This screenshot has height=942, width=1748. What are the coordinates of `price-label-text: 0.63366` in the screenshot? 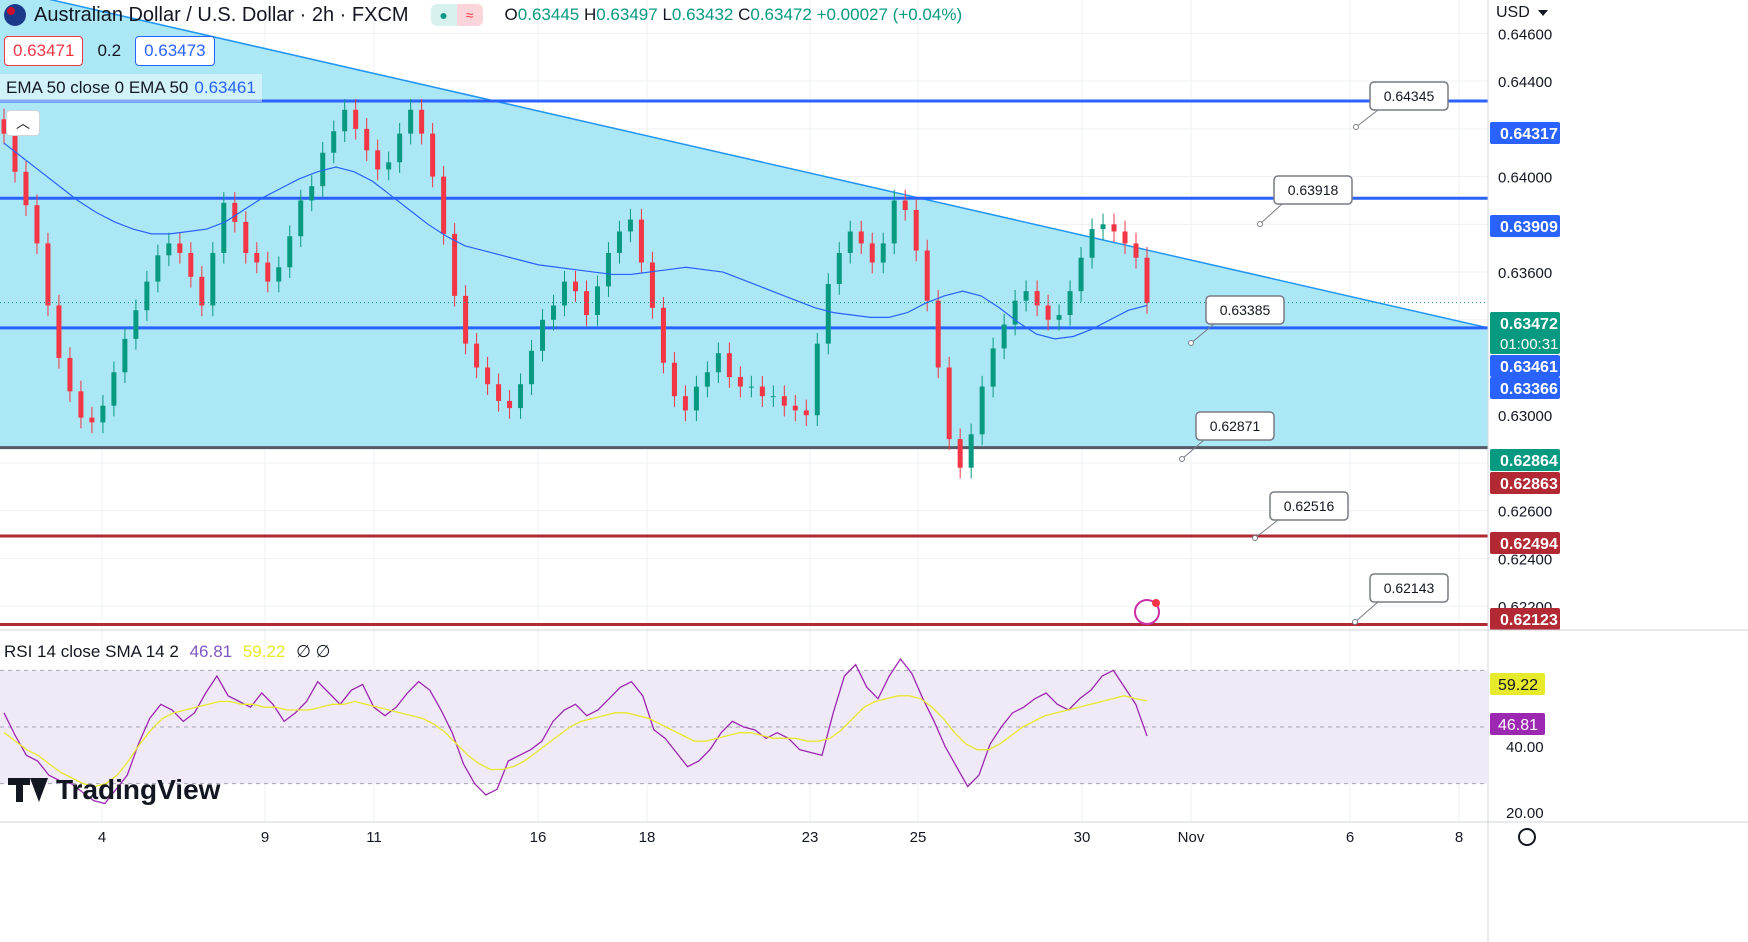 It's located at (1529, 389).